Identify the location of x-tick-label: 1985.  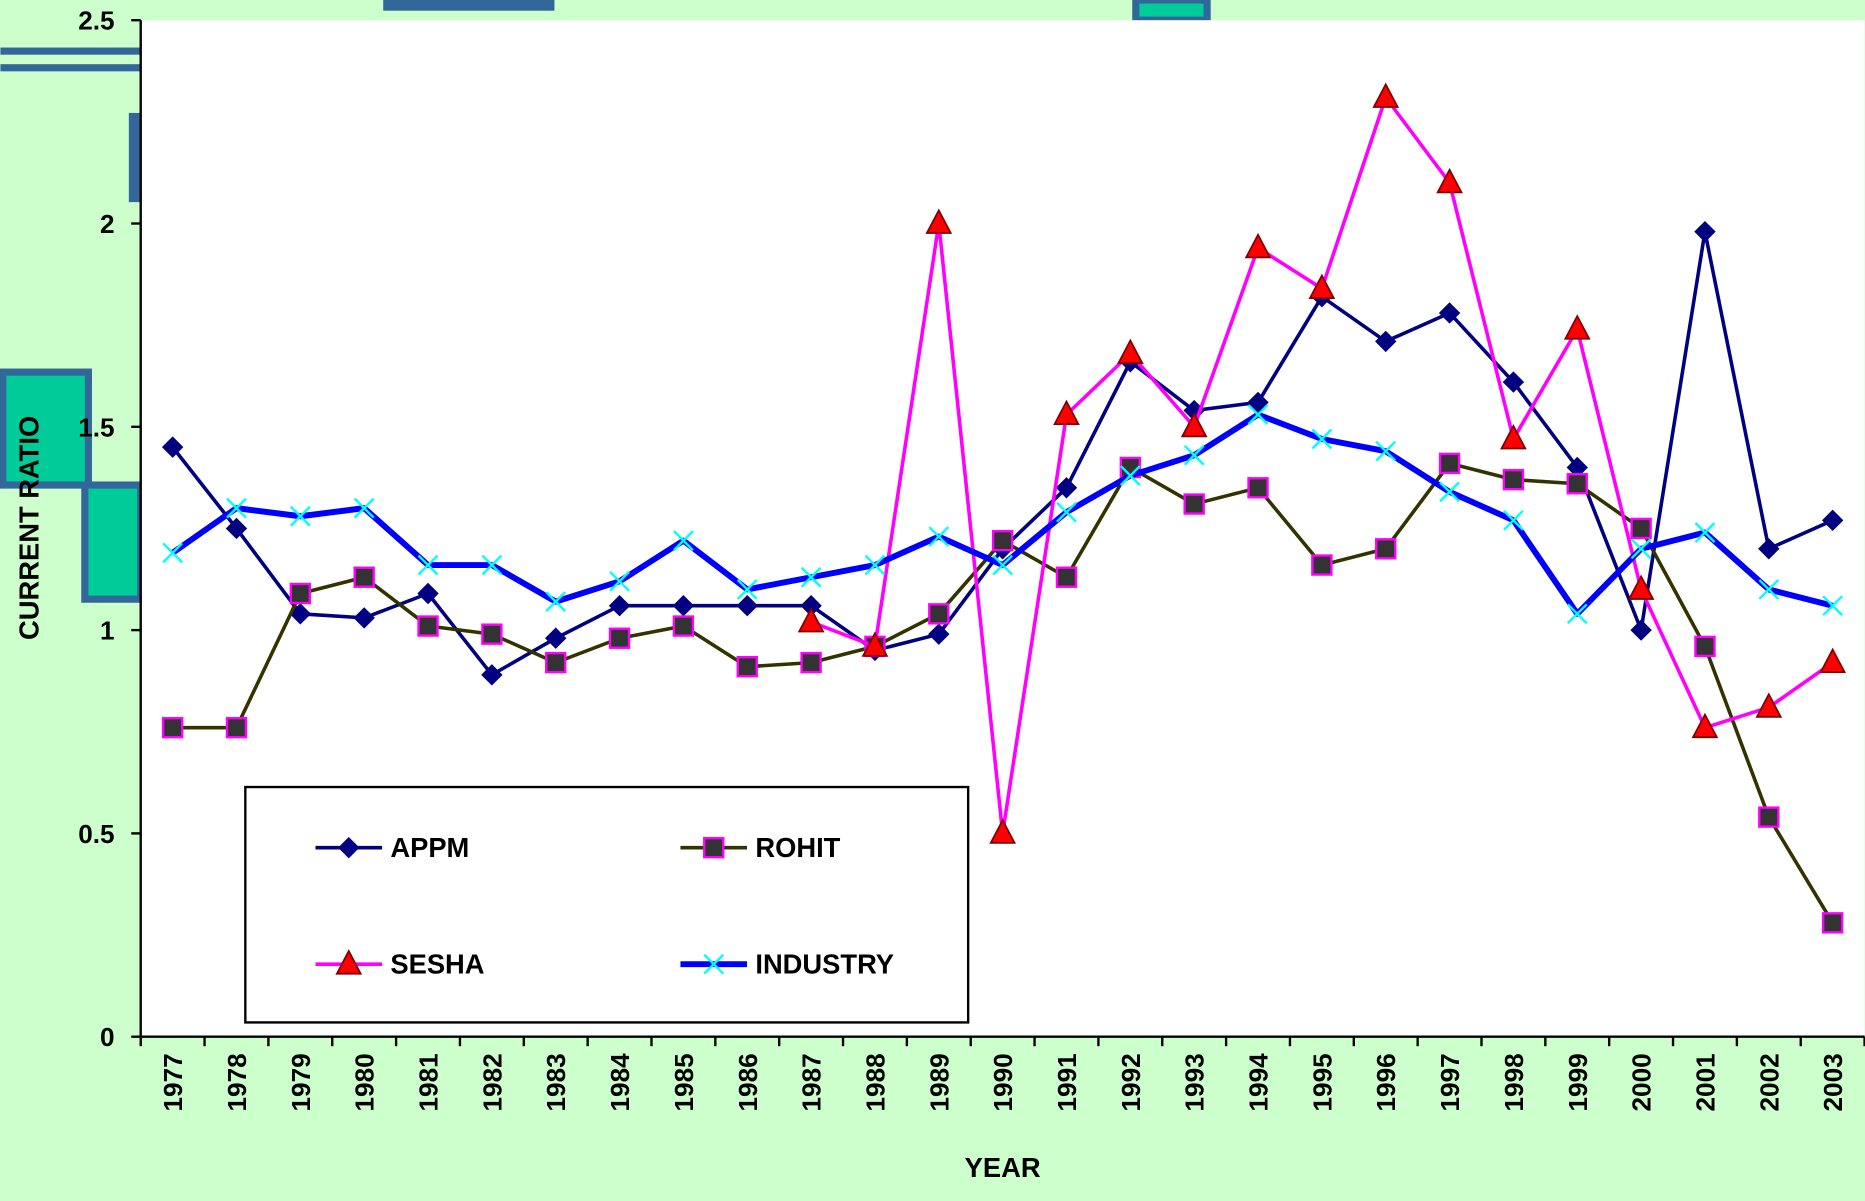
(684, 1082).